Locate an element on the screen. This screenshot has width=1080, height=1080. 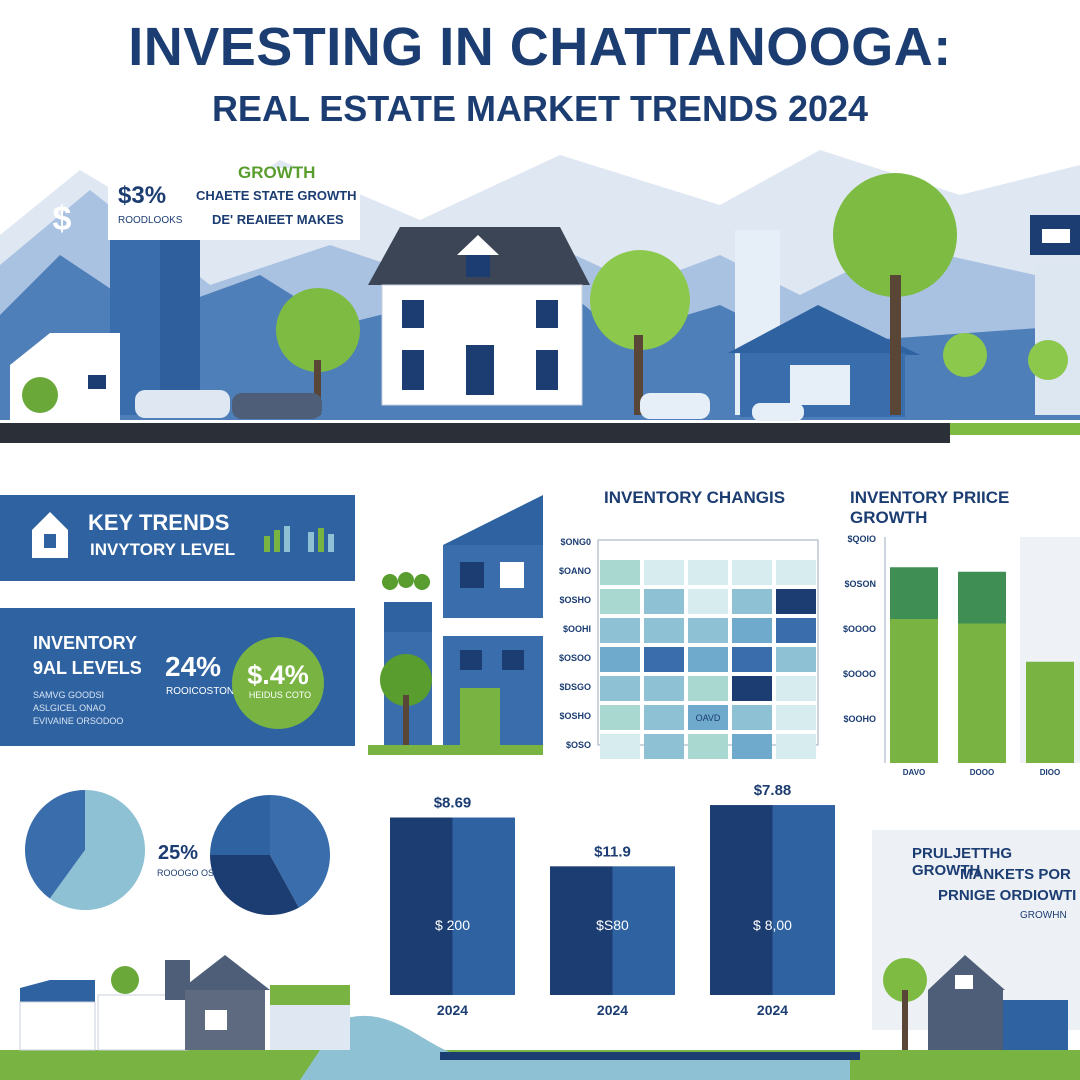
heatmap-cell-label: OAVD is located at coordinates (708, 718).